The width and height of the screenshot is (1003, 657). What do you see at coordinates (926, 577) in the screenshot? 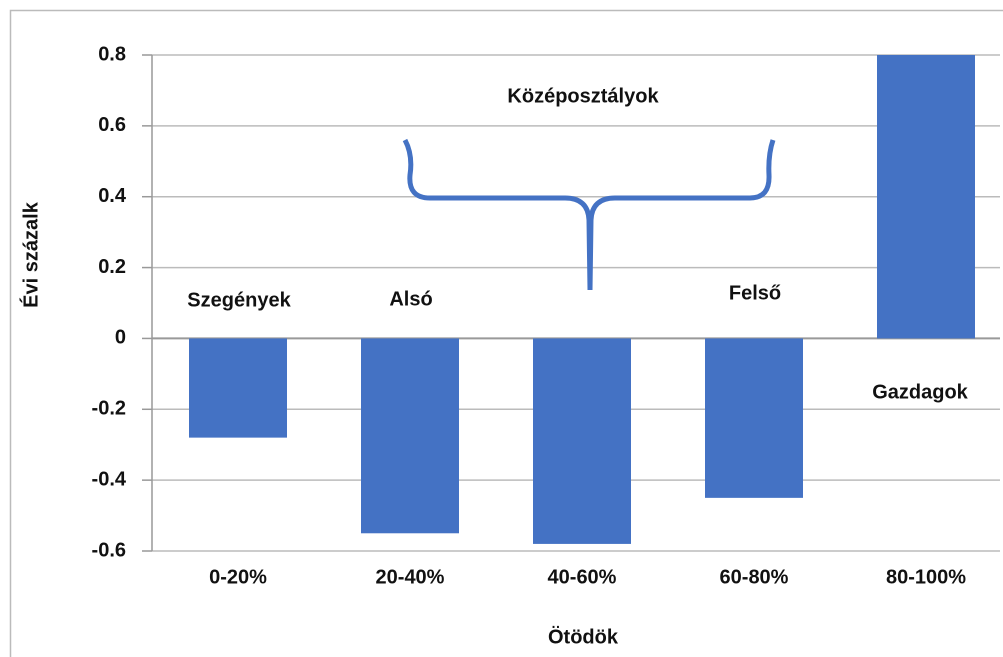
I see `x-tick-label: 80-100%` at bounding box center [926, 577].